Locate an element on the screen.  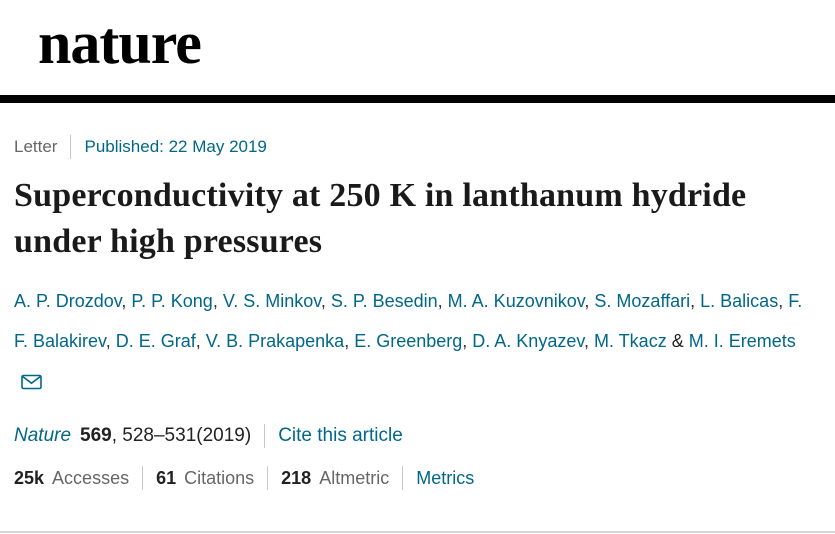
author-link: M. I. Eremets is located at coordinates (742, 341).